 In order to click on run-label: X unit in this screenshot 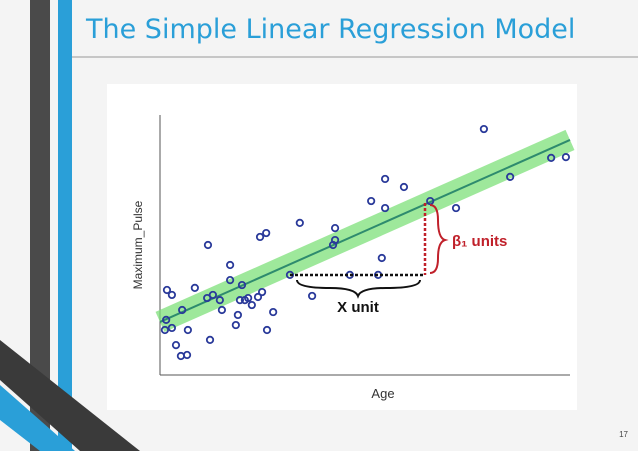, I will do `click(358, 307)`.